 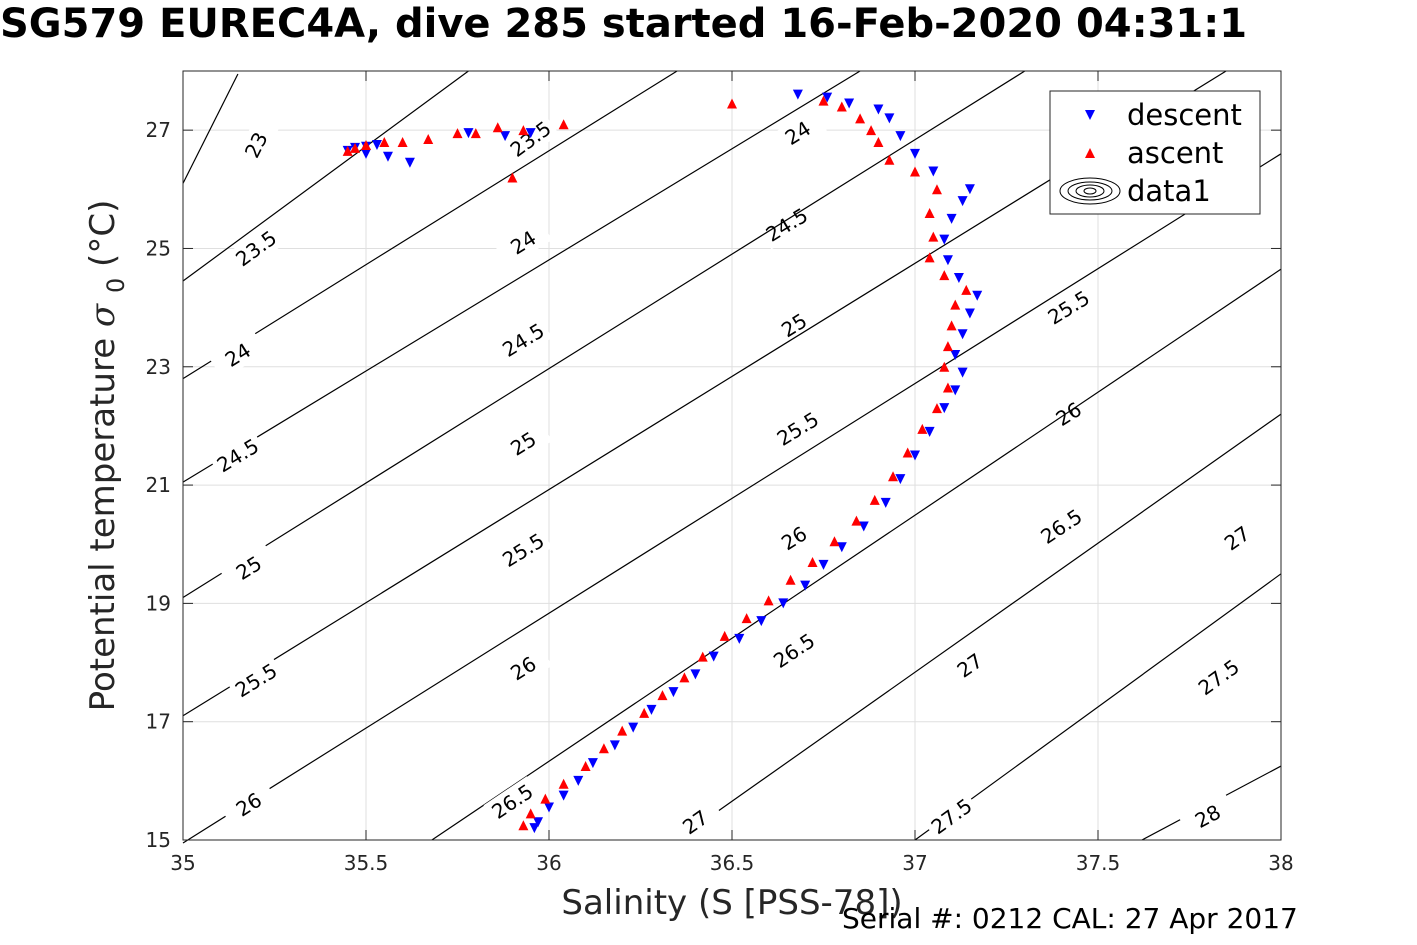 I want to click on contour-icon-ring, so click(x=1090, y=191).